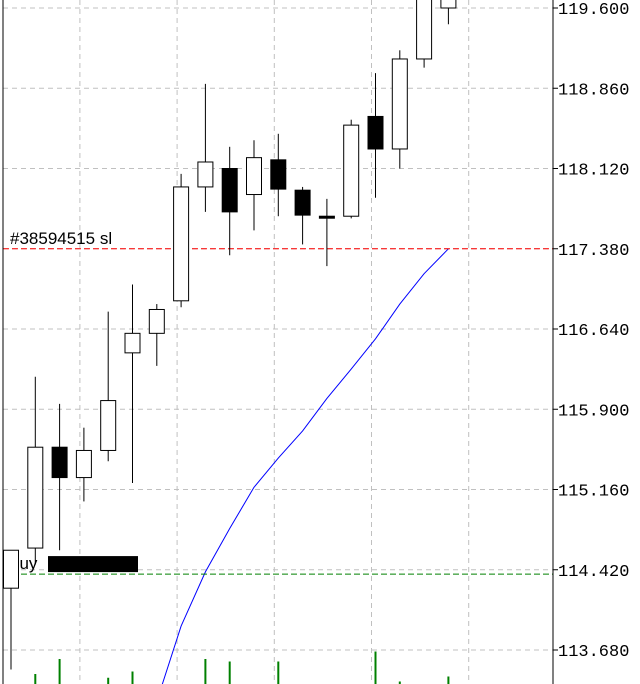  I want to click on buy-marker, so click(93, 564).